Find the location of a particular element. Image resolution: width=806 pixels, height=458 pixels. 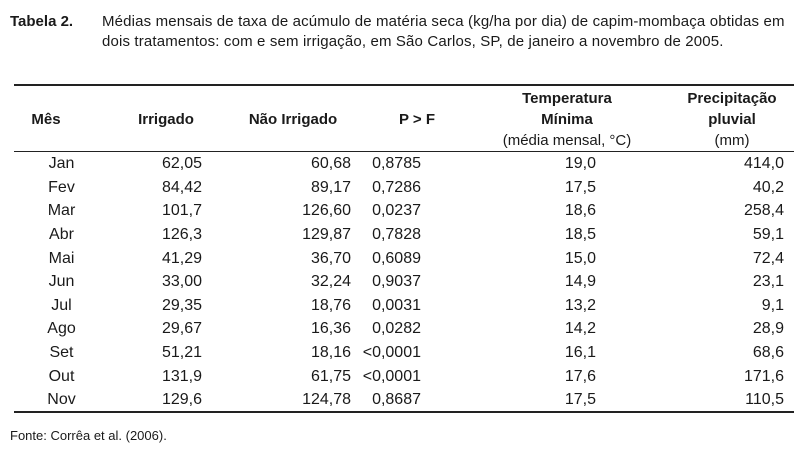

cell-precipitacao: 72,4 is located at coordinates (768, 258).